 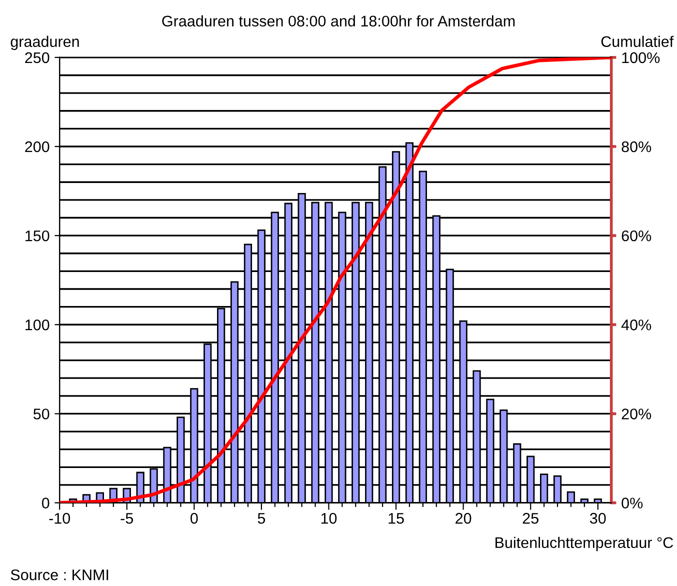 I want to click on y2-tick-label: 0%, so click(x=632, y=503).